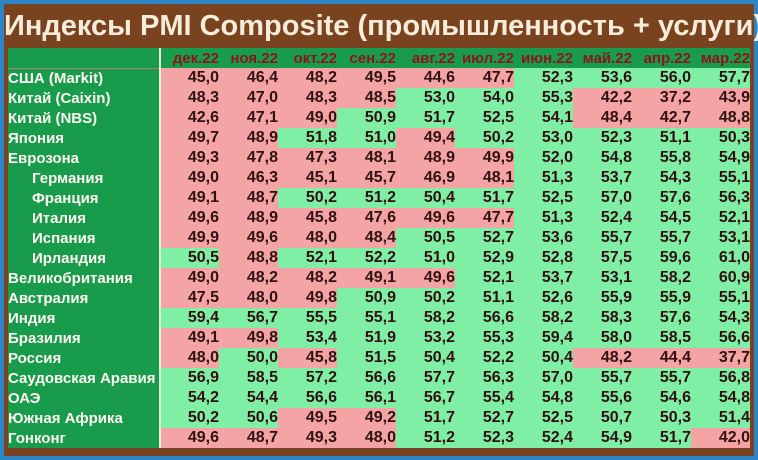  What do you see at coordinates (84, 138) in the screenshot?
I see `country-label: Япония` at bounding box center [84, 138].